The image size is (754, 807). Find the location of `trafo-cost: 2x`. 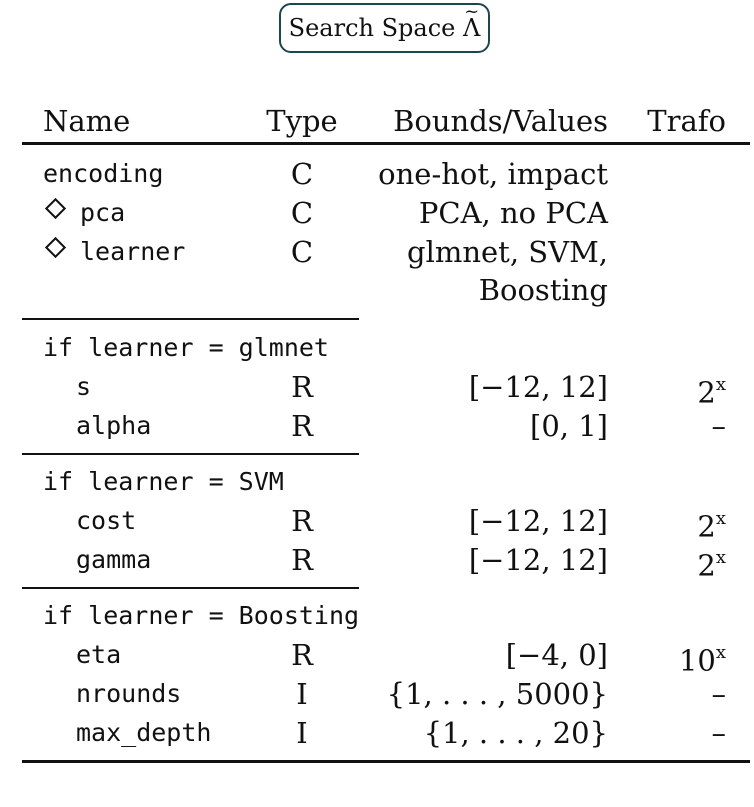

trafo-cost: 2x is located at coordinates (678, 524).